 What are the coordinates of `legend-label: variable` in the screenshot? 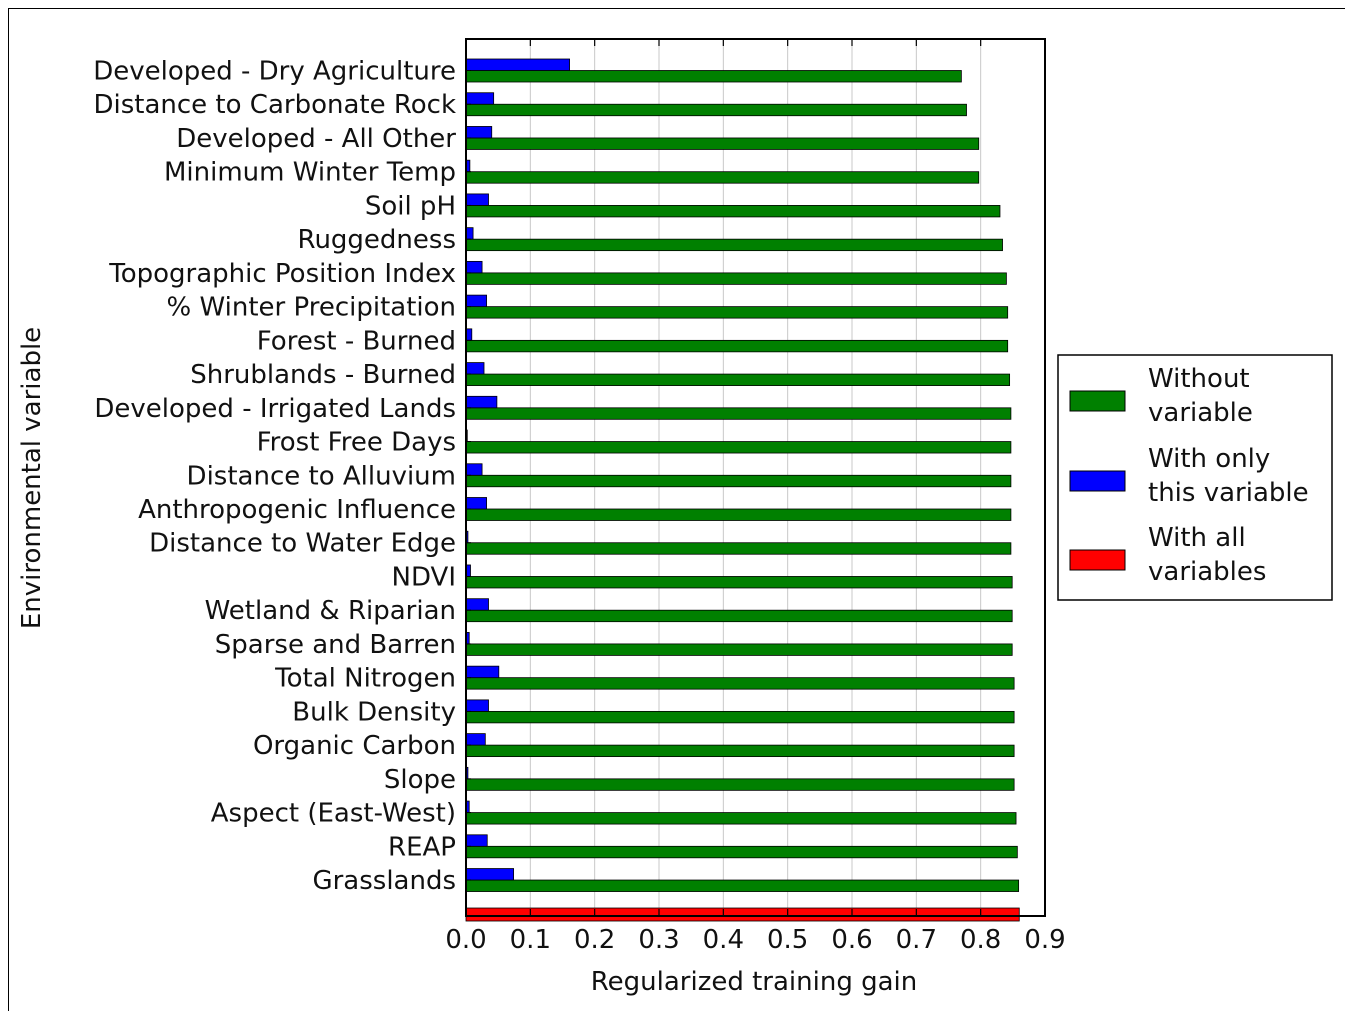 It's located at (1200, 413).